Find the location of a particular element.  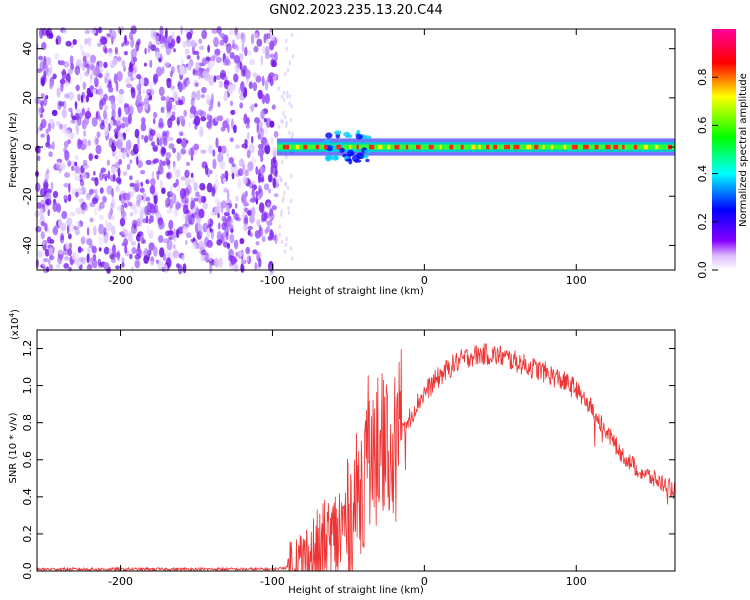

colorbar-ticks: 0.0 0.2 0.4 0.6 0.8 is located at coordinates (707, 173).